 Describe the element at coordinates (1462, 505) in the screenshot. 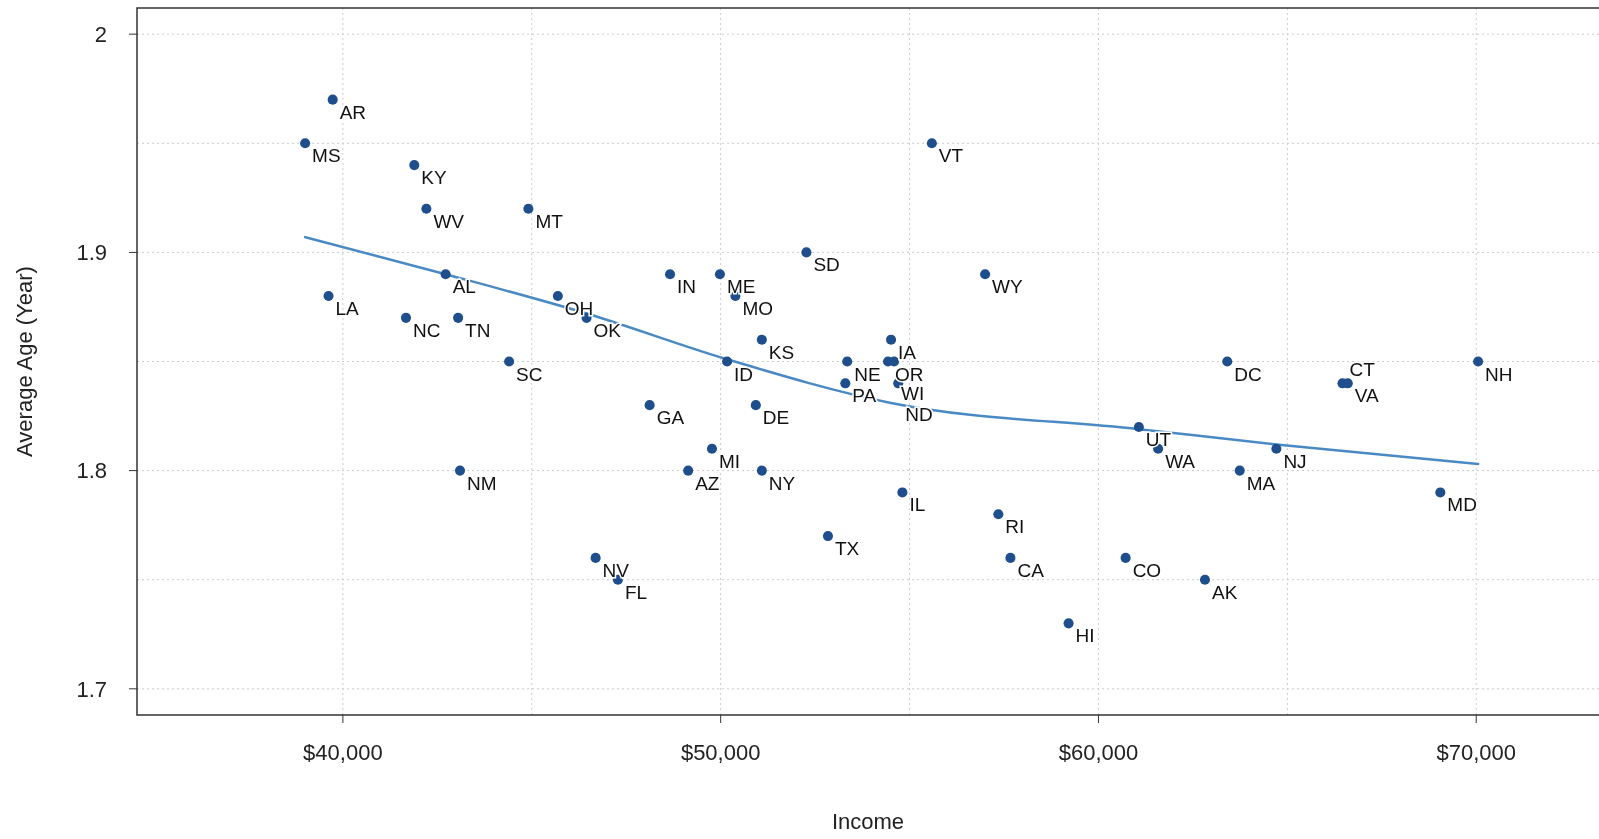

I see `annotation: MD` at that location.